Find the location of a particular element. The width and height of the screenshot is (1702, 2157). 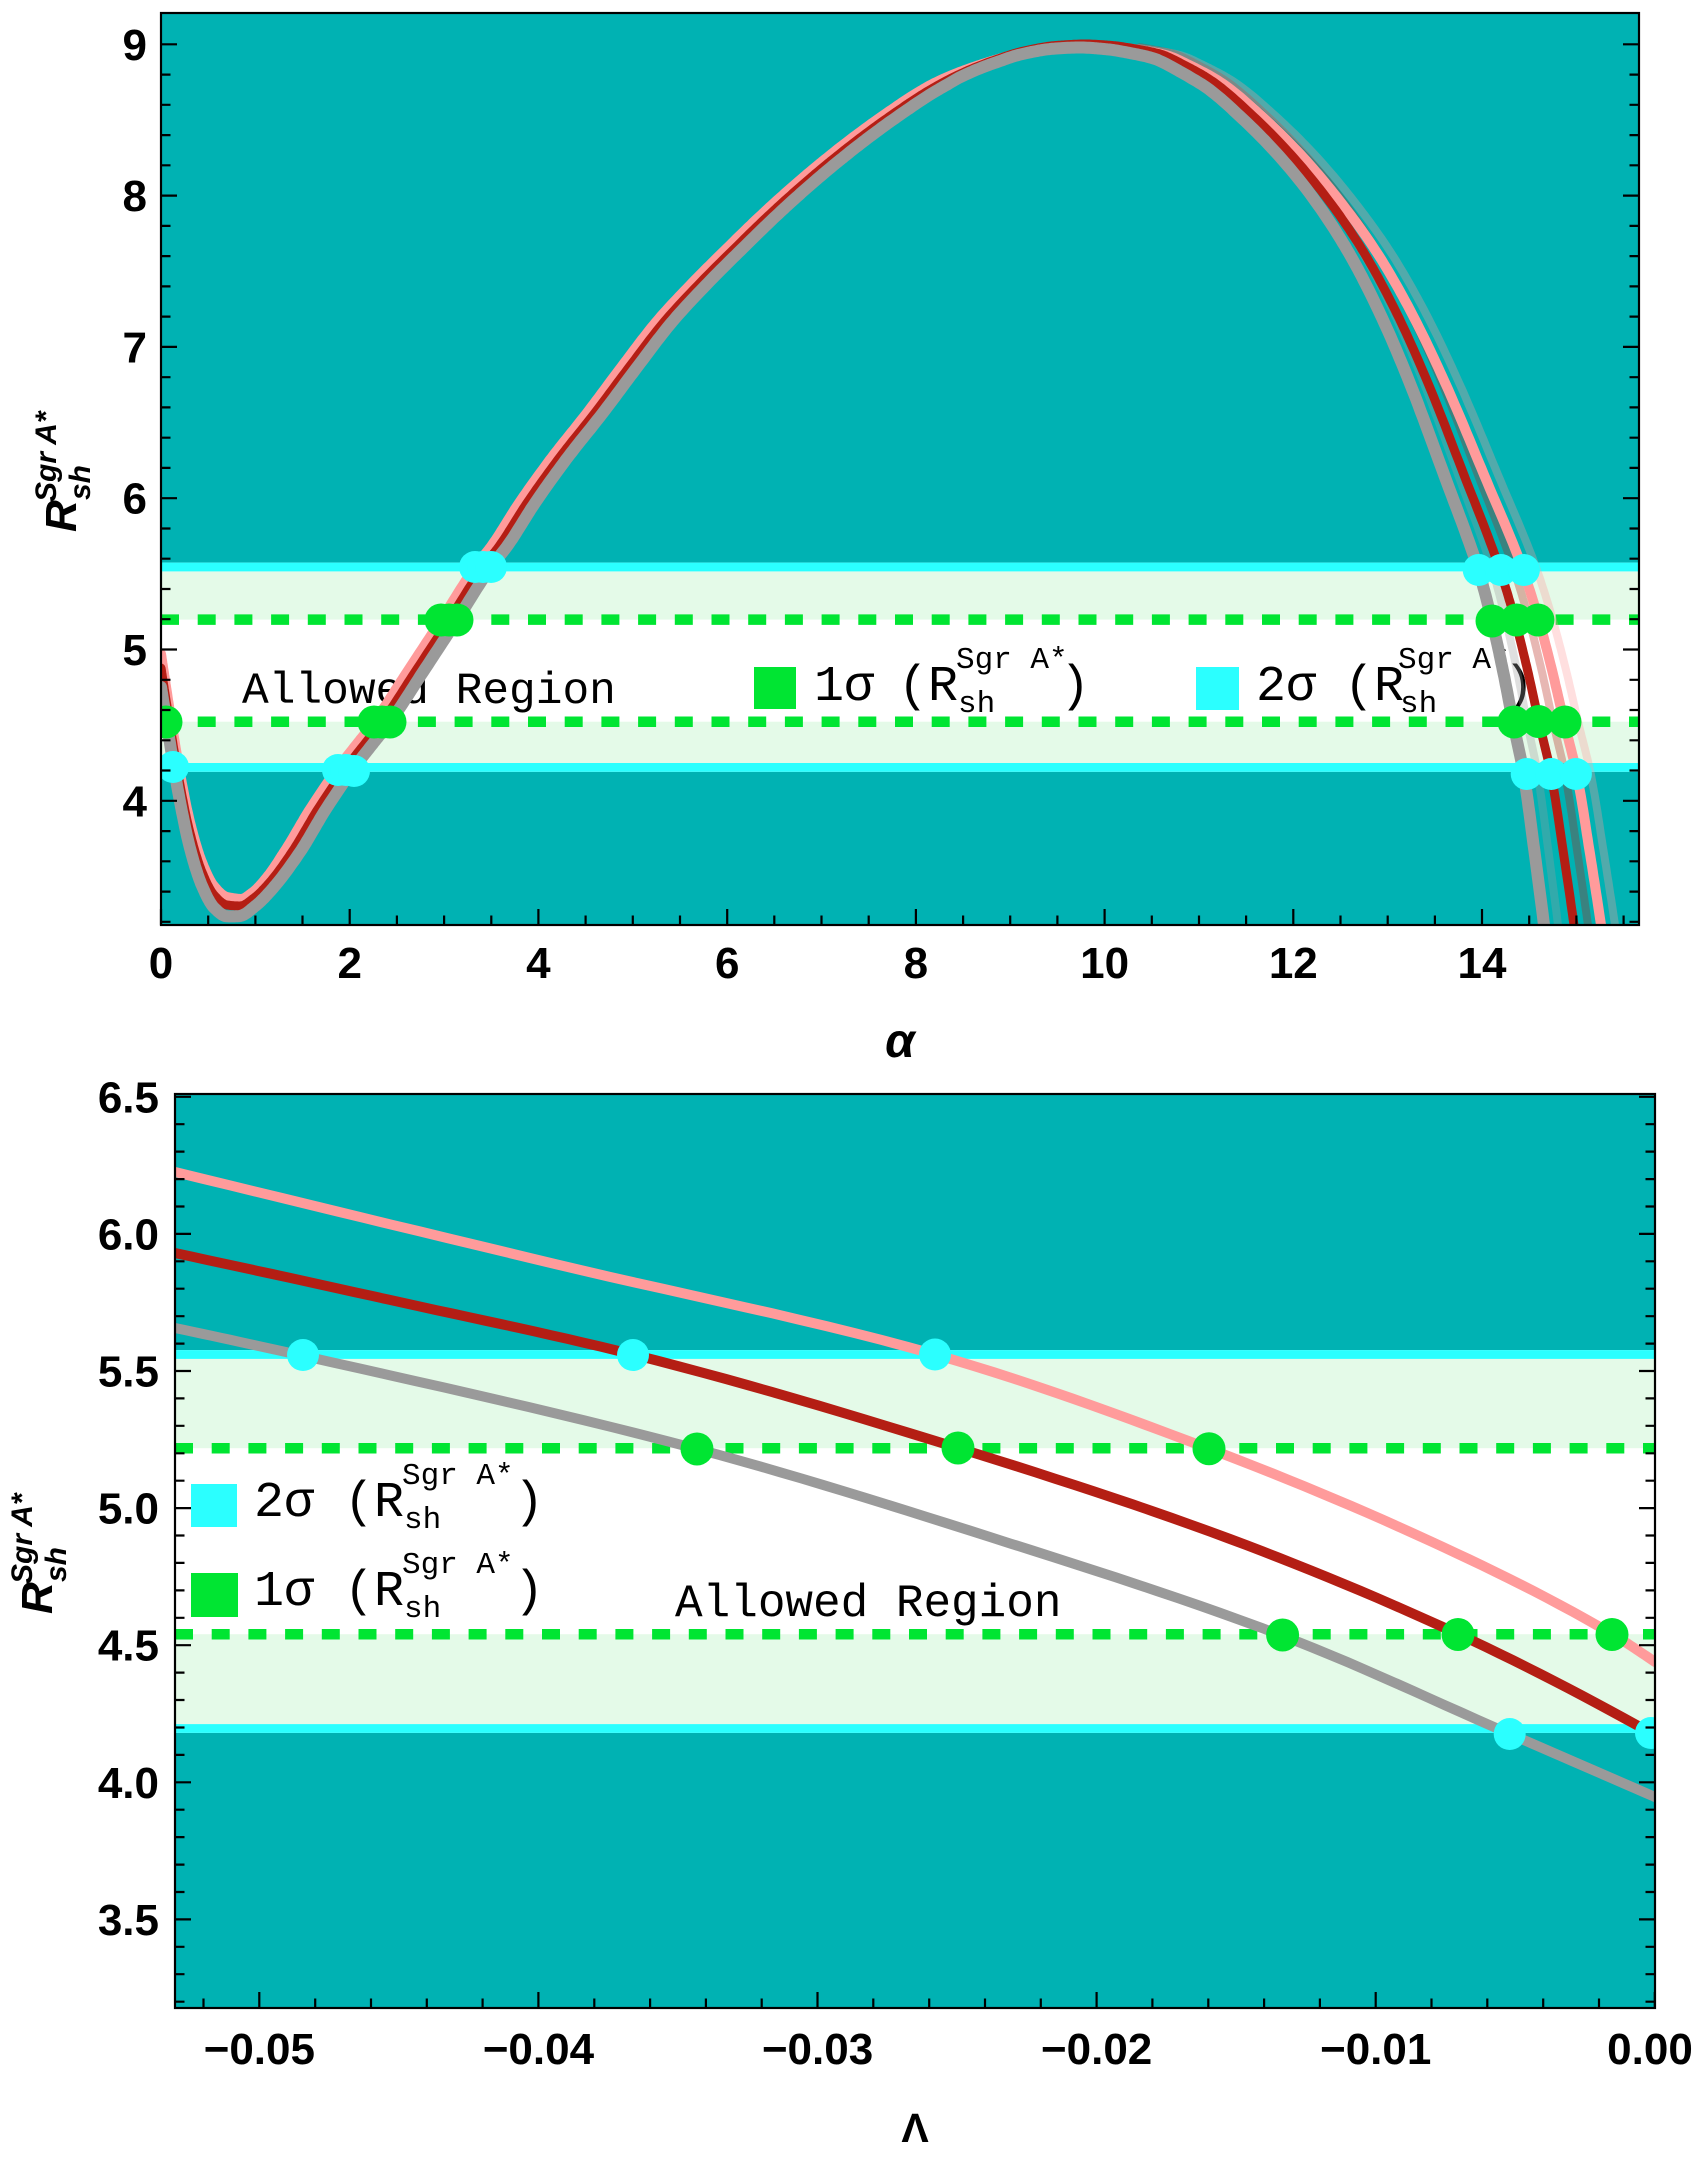

svg-text: 7 is located at coordinates (135, 347).